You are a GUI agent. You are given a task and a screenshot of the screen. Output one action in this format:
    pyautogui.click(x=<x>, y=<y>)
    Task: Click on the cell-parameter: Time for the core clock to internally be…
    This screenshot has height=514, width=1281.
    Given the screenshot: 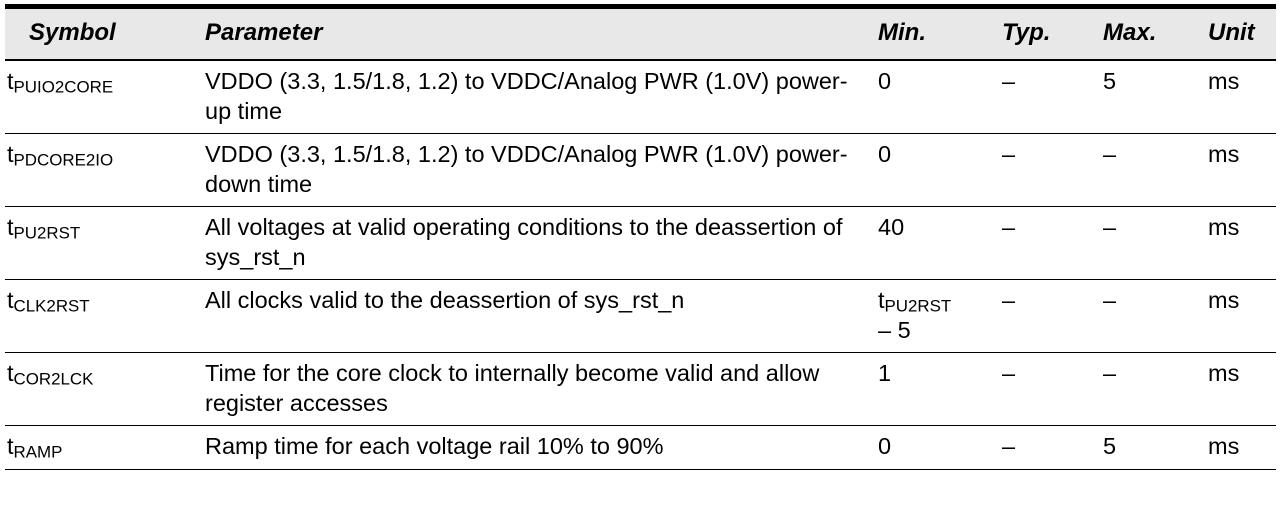 What is the action you would take?
    pyautogui.click(x=541, y=389)
    